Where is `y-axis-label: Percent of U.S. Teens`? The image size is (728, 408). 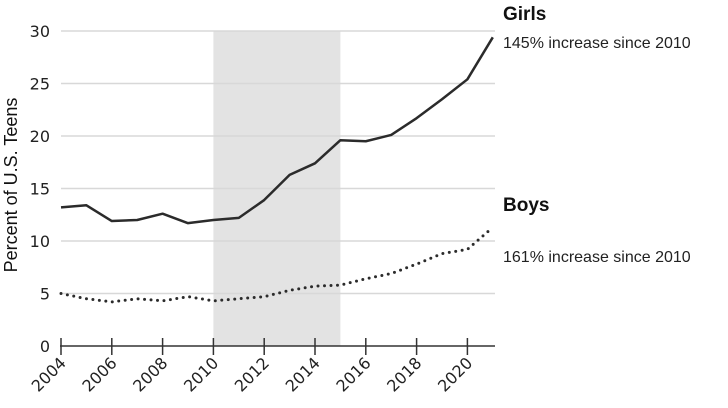 y-axis-label: Percent of U.S. Teens is located at coordinates (11, 185).